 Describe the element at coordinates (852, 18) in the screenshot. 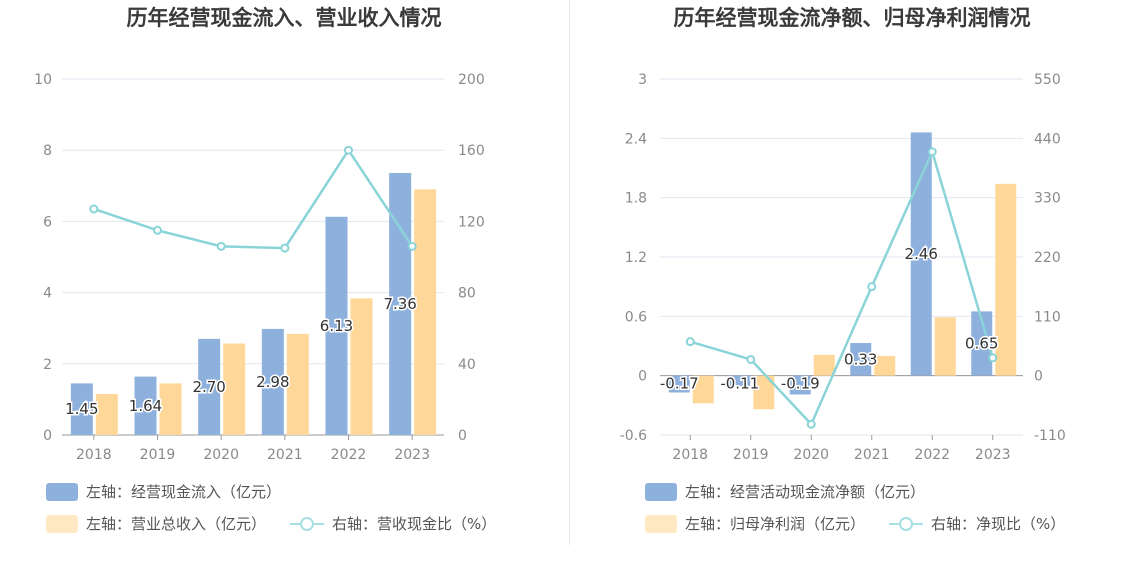

I see `chart-title: 历年经营现金流净额、归母净利润情况` at that location.